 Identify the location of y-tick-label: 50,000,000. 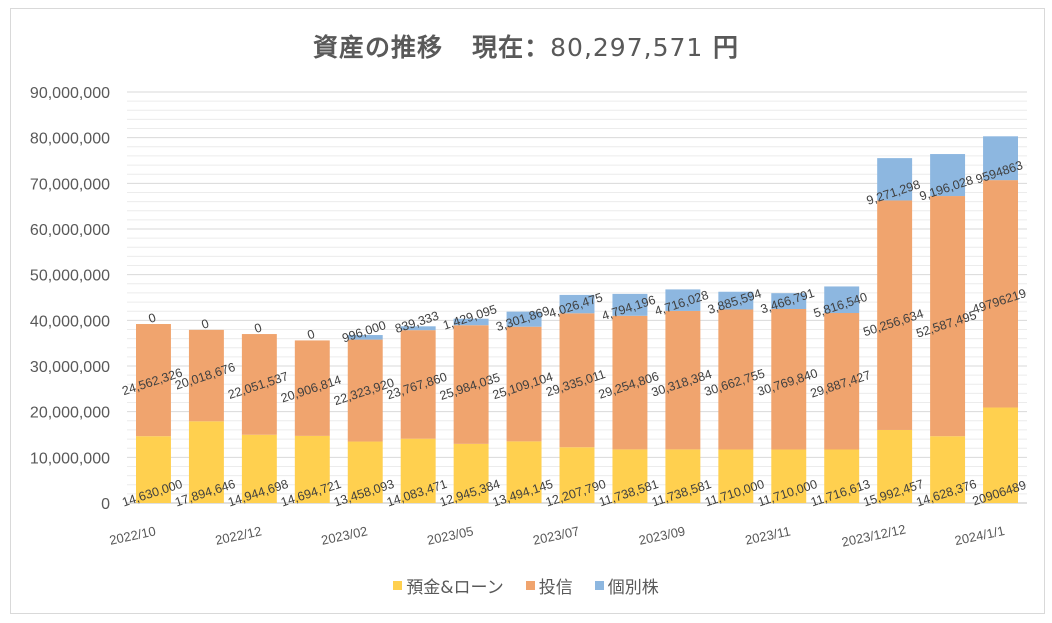
(70, 276).